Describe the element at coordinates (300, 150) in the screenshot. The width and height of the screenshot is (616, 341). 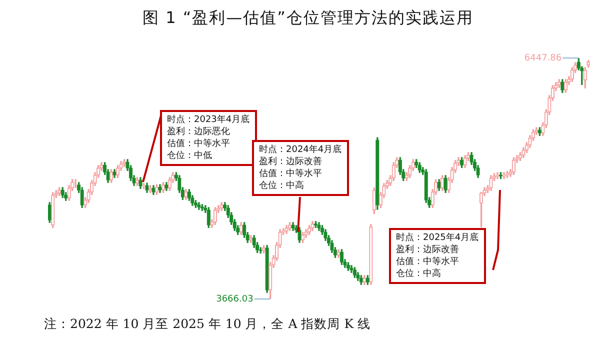
I see `annotation: 时点：2024年4月底` at that location.